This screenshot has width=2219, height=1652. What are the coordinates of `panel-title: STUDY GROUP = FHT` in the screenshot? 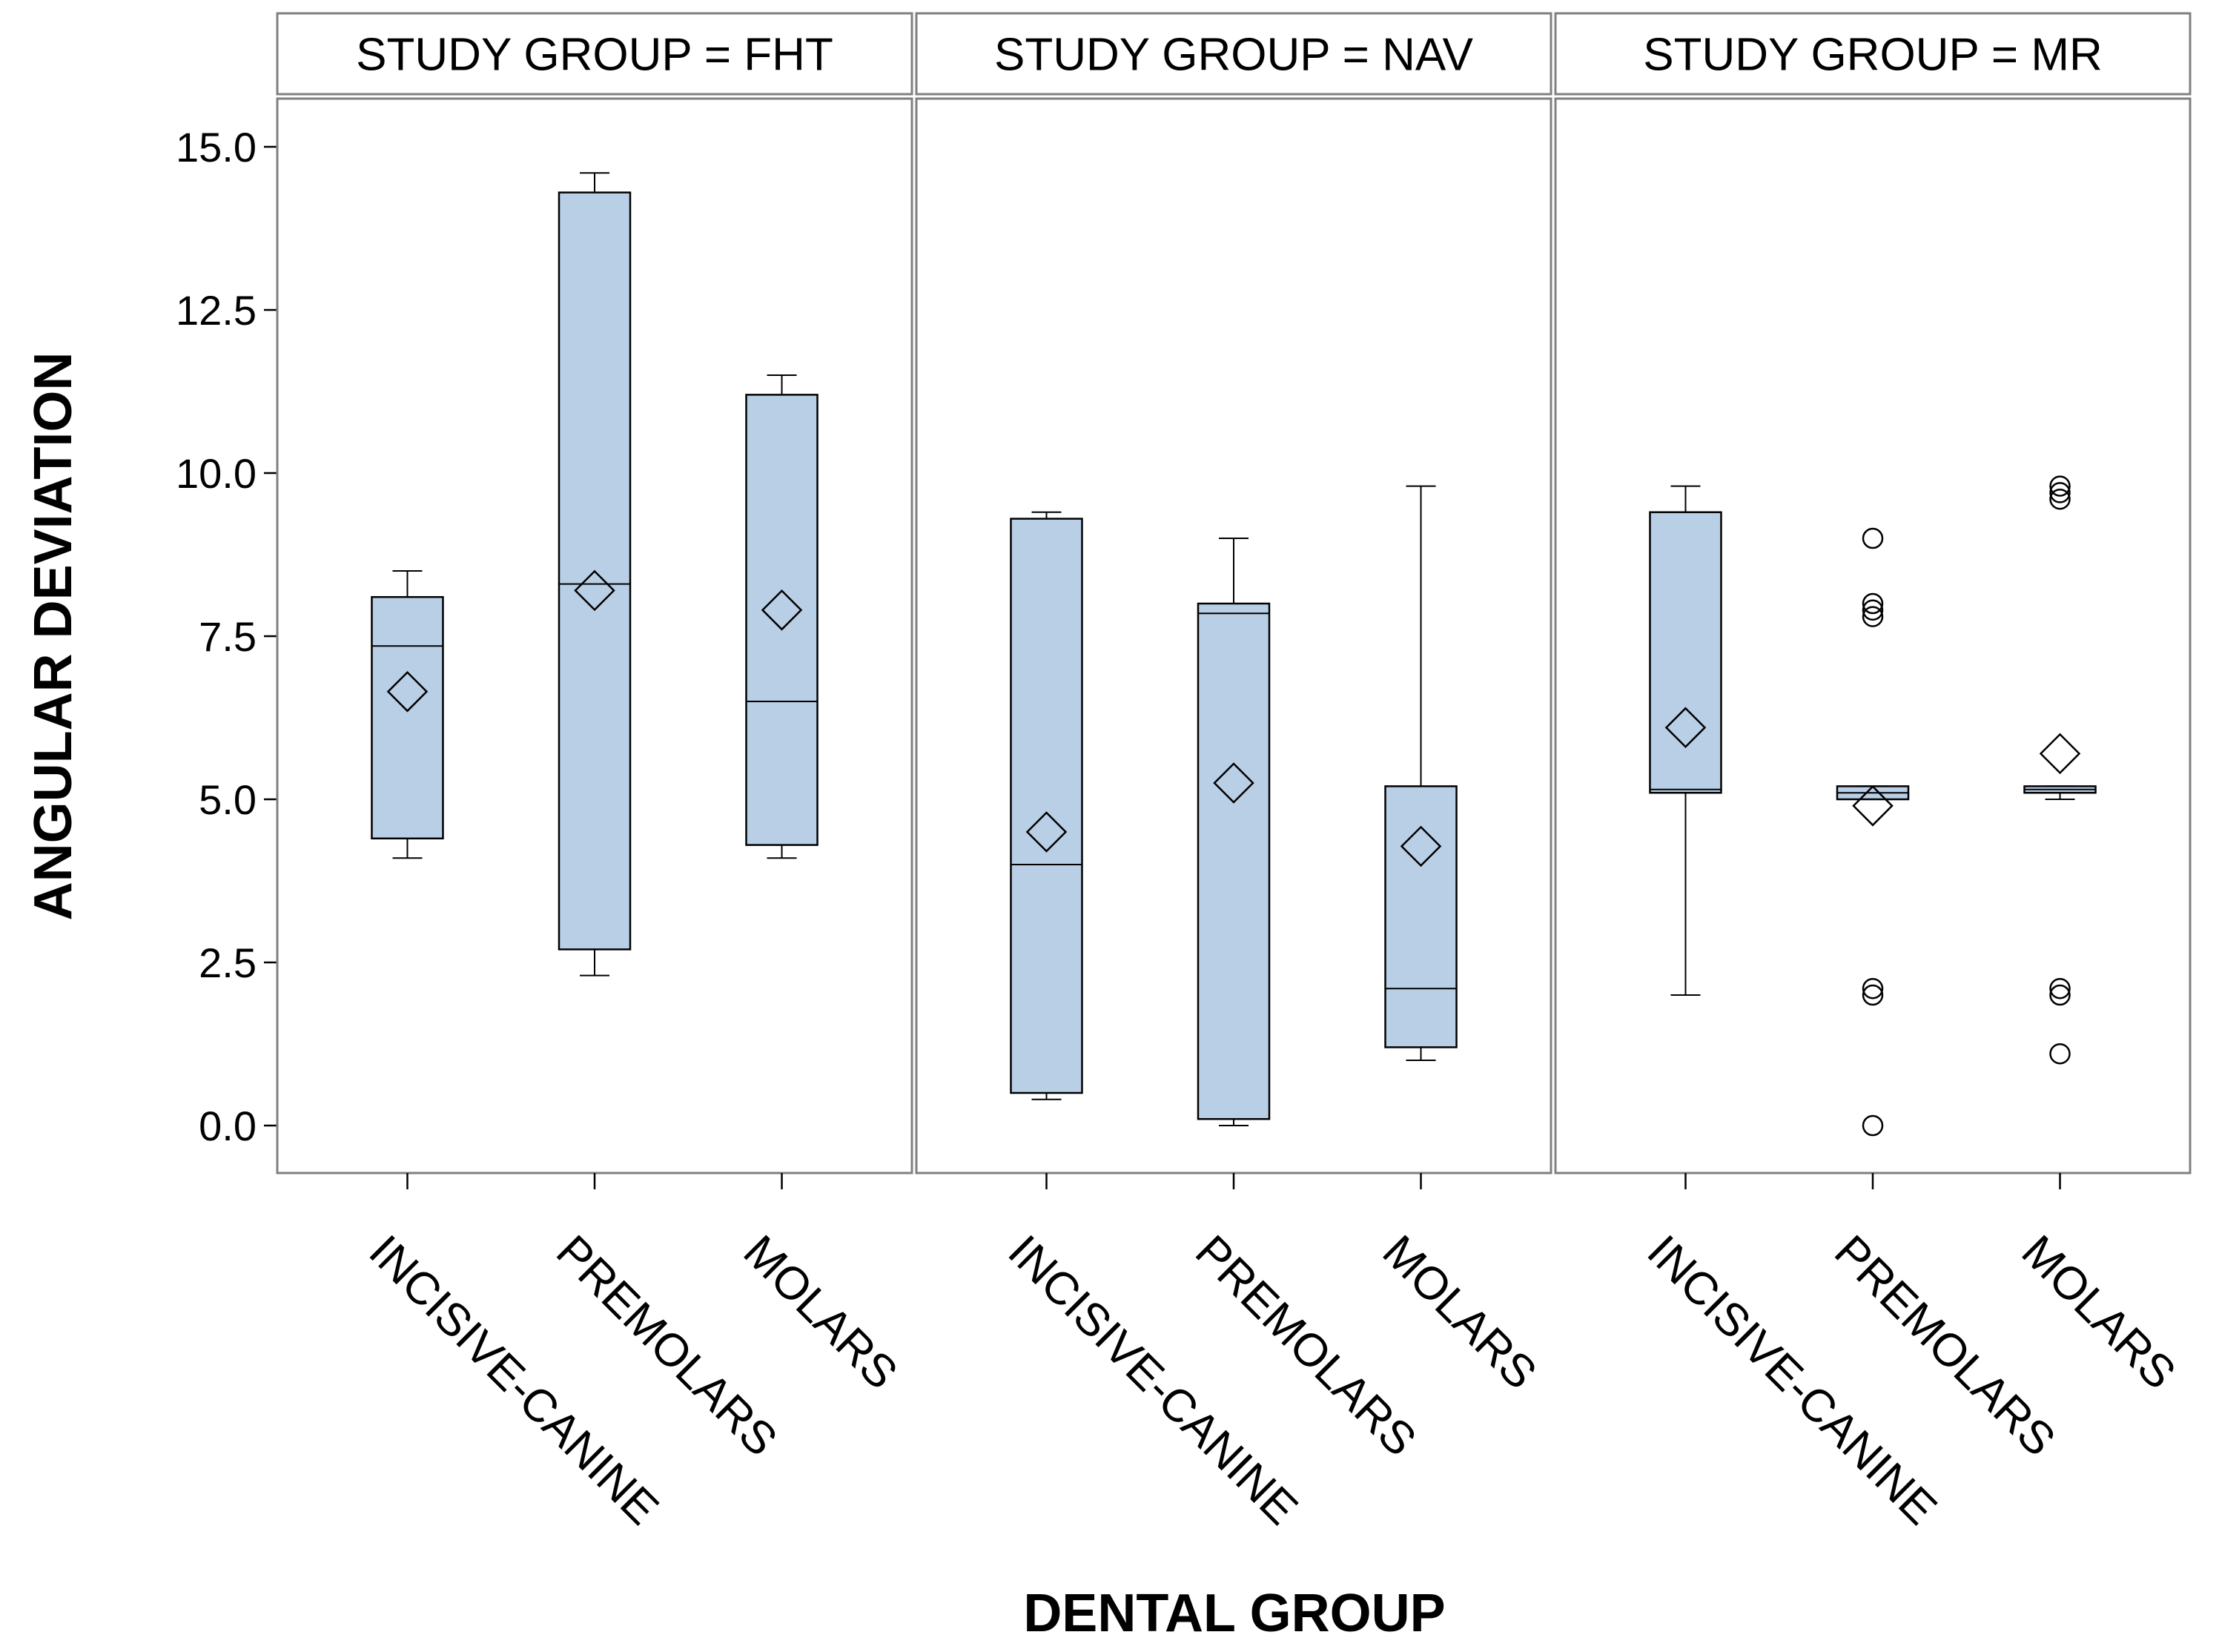 It's located at (594, 56).